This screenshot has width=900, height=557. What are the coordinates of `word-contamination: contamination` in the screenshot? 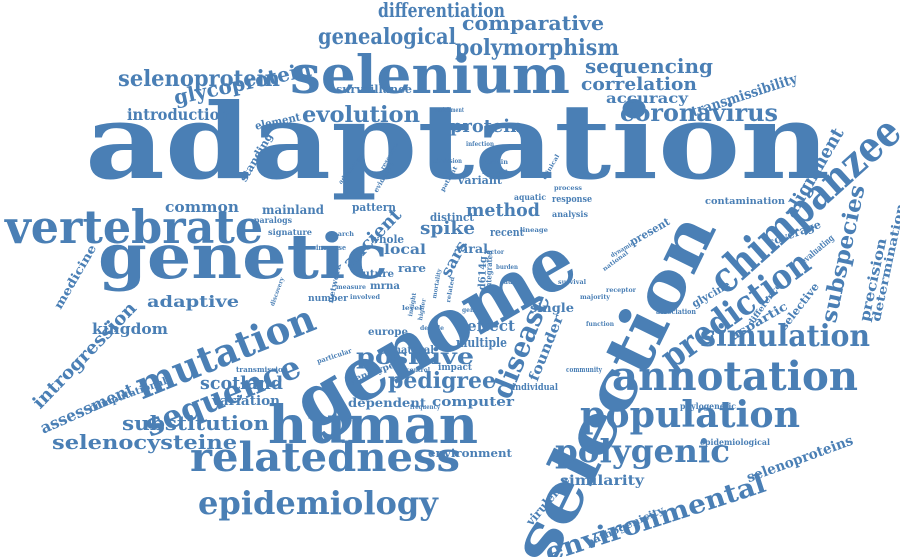 It's located at (745, 202).